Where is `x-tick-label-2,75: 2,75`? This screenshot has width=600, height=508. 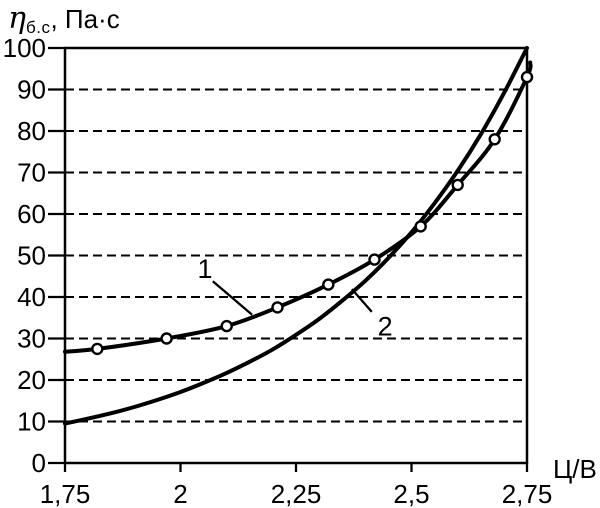
x-tick-label-2,75: 2,75 is located at coordinates (527, 493).